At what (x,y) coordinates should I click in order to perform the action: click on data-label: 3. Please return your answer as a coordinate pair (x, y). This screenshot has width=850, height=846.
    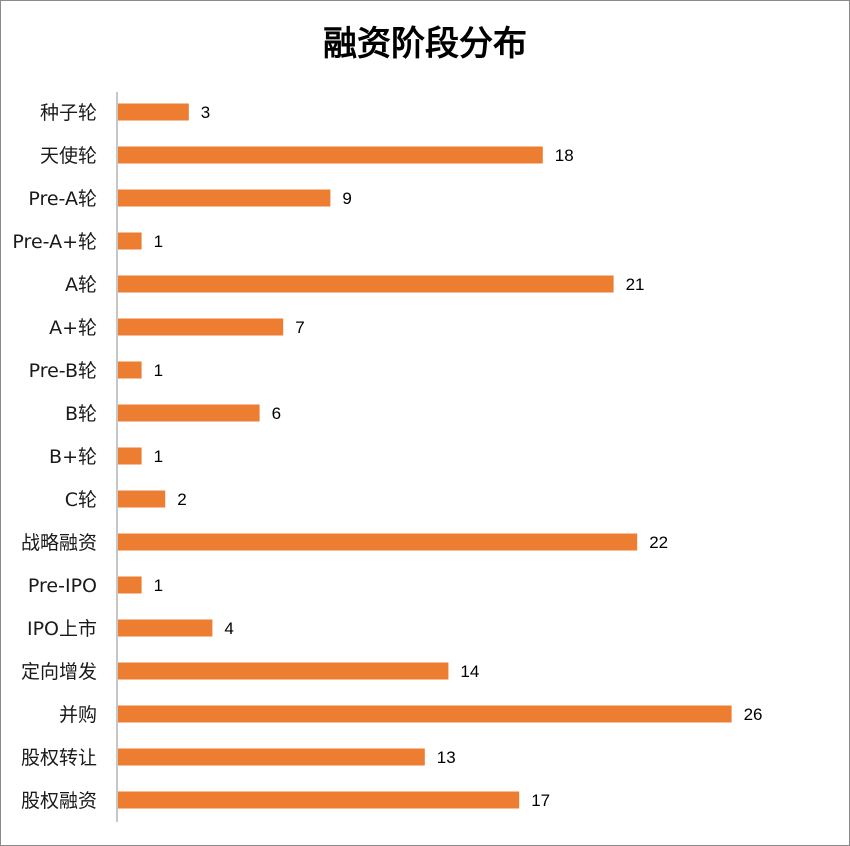
    Looking at the image, I should click on (205, 112).